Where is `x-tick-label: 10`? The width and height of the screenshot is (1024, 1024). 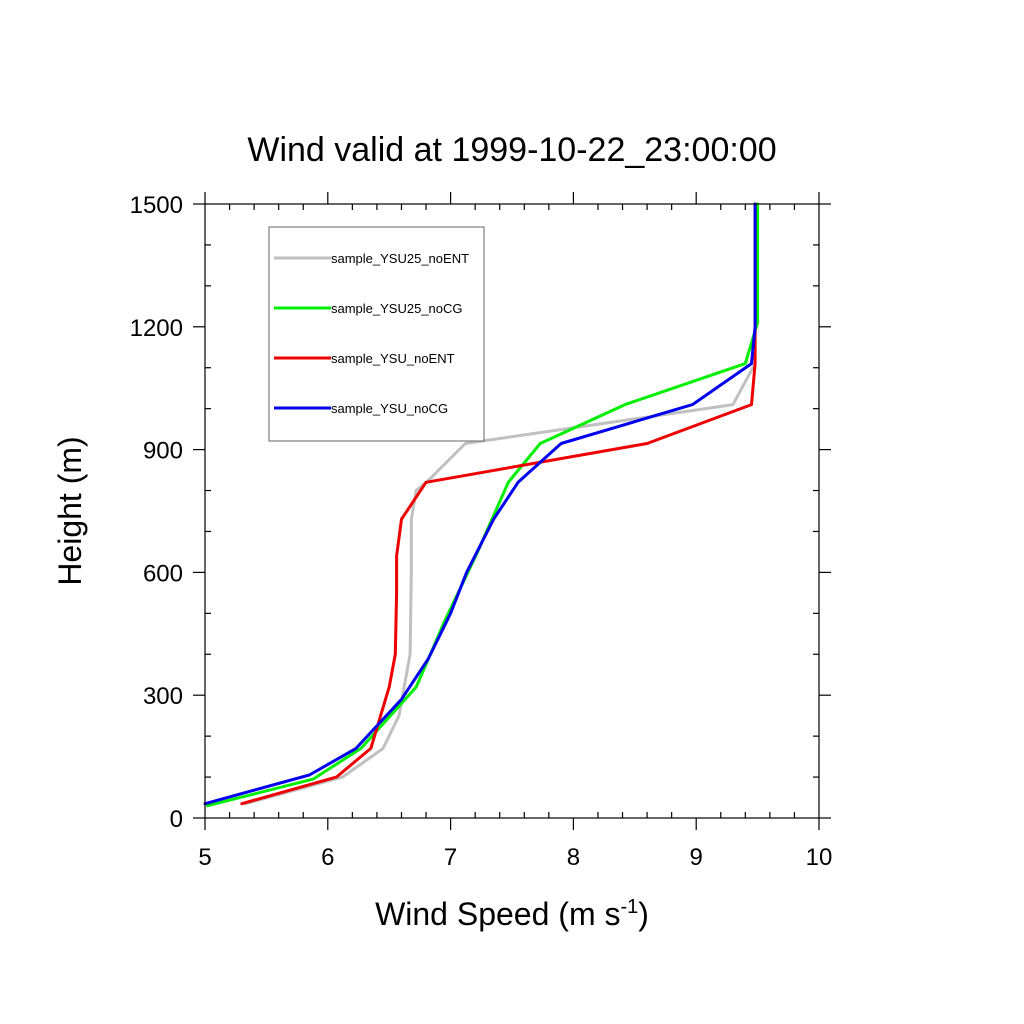
x-tick-label: 10 is located at coordinates (819, 857).